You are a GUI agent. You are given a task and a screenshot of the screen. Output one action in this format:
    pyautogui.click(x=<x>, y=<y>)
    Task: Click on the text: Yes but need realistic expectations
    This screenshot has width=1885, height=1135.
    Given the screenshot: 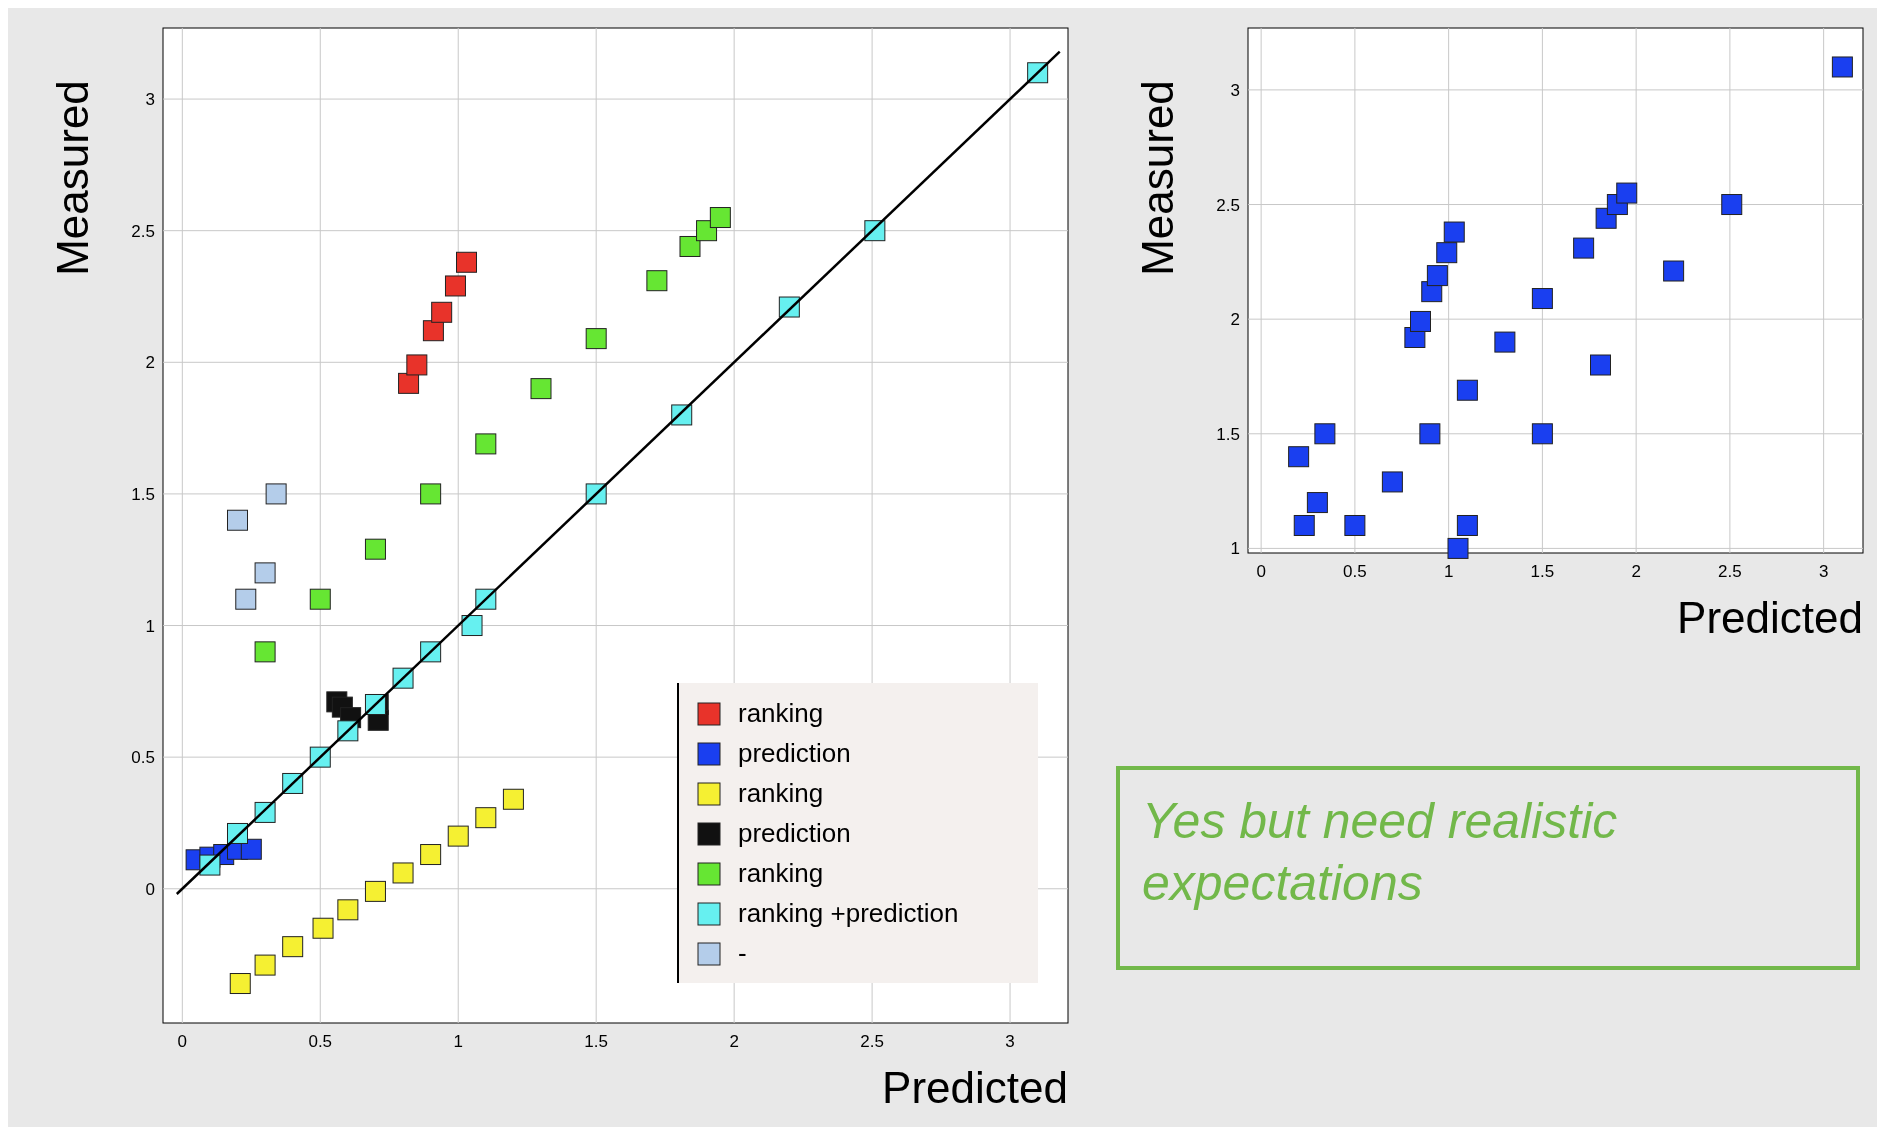 What is the action you would take?
    pyautogui.click(x=1380, y=852)
    